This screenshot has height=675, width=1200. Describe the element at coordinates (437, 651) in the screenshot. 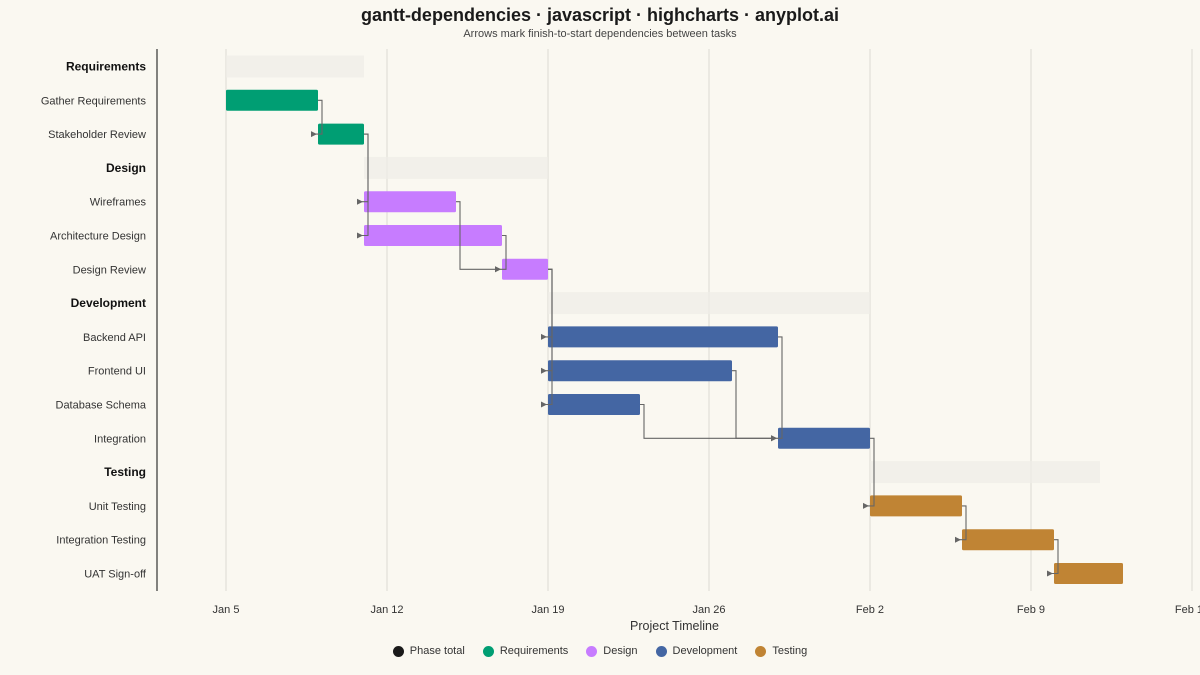

I see `legend-label: Phase total` at that location.